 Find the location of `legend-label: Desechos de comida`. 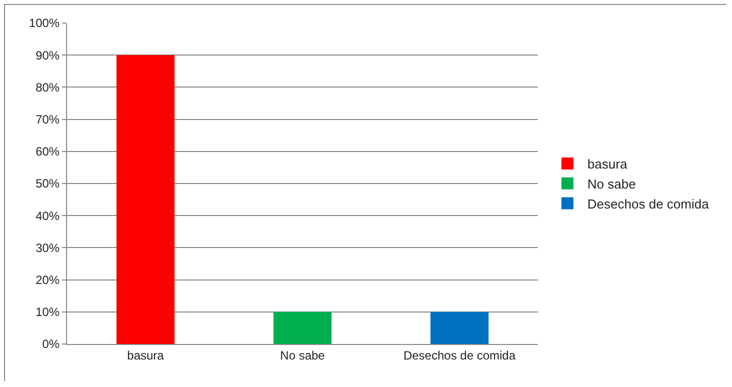

legend-label: Desechos de comida is located at coordinates (648, 204).